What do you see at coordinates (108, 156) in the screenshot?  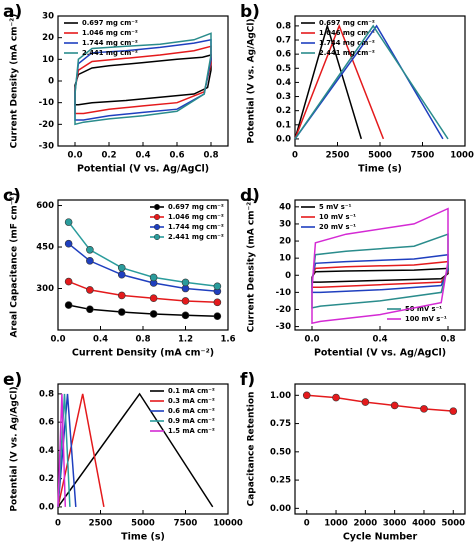 I see `x-tick-label: 0.2` at bounding box center [108, 156].